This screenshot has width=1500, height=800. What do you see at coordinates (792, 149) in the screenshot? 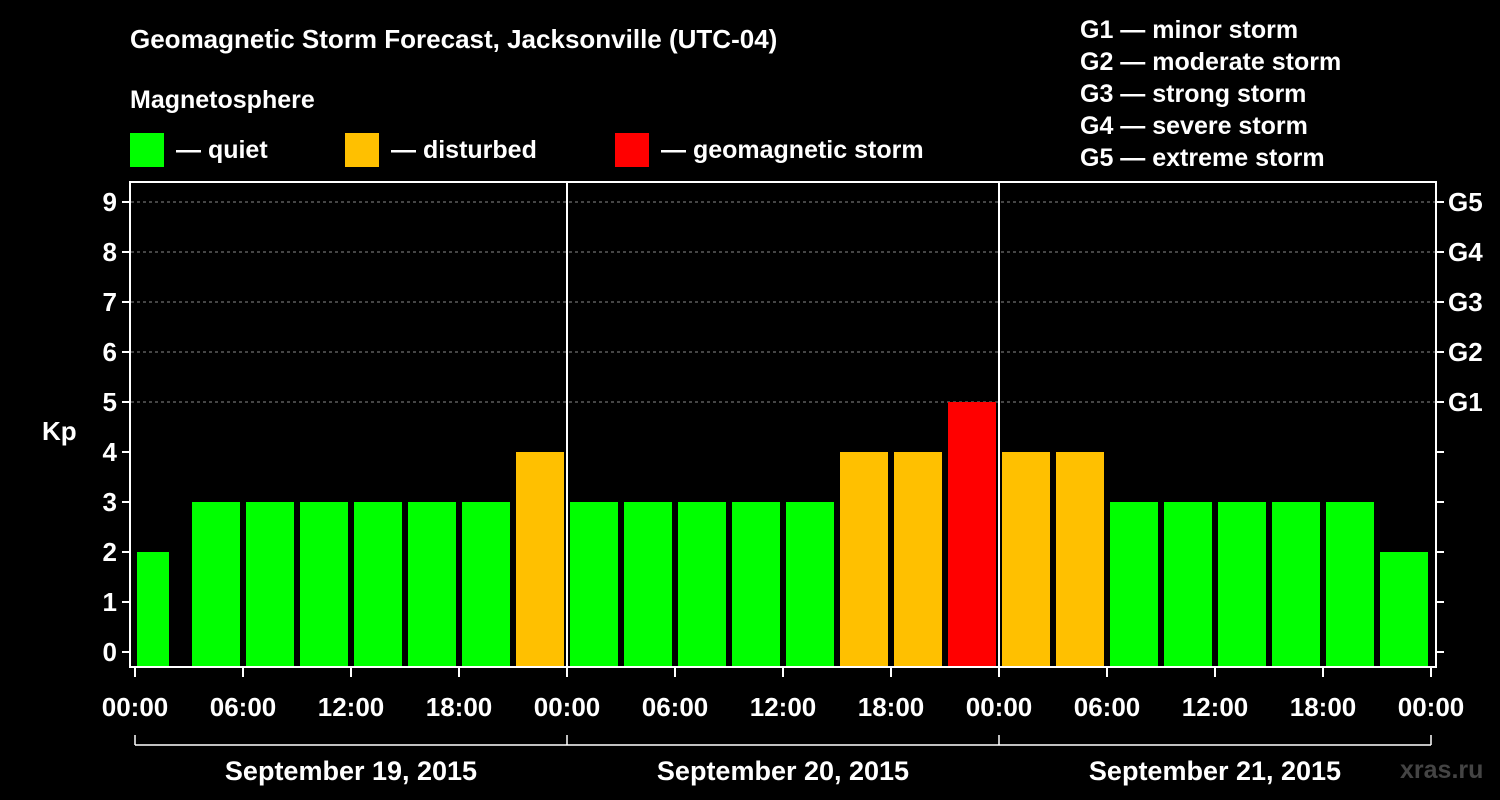
I see `legend-label-storm: — geomagnetic storm` at bounding box center [792, 149].